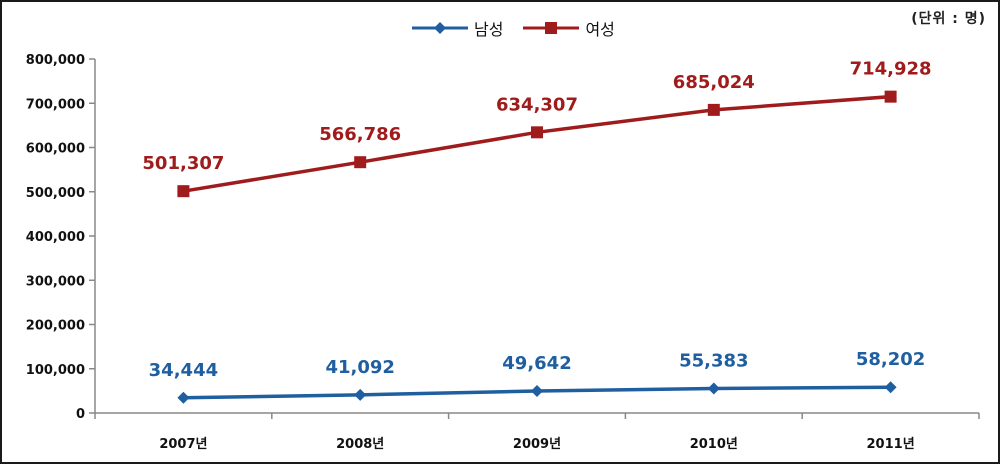 This screenshot has width=1000, height=464. I want to click on data-label-female: 566,786, so click(360, 134).